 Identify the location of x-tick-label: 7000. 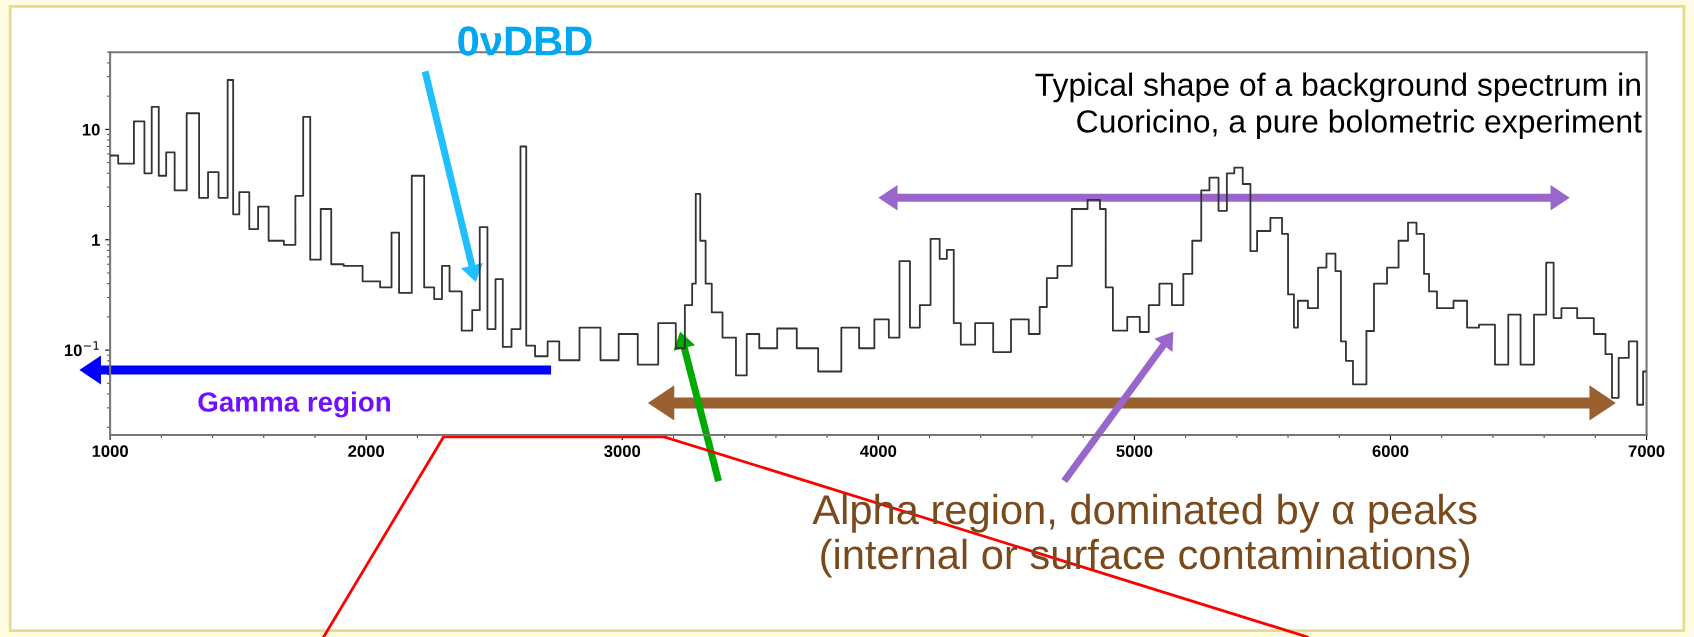
(1646, 451).